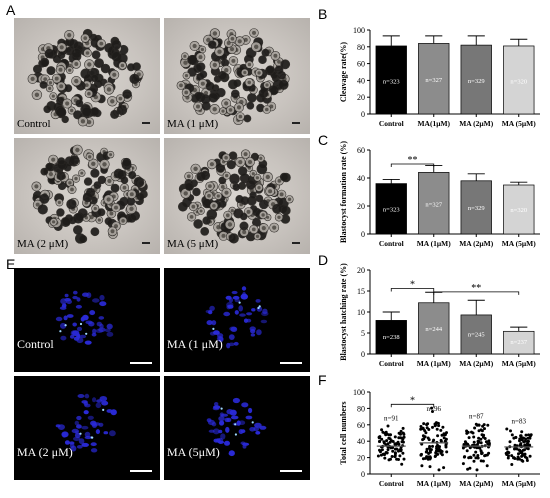 Image resolution: width=550 pixels, height=498 pixels. What do you see at coordinates (361, 291) in the screenshot?
I see `y-tick-label: 15` at bounding box center [361, 291].